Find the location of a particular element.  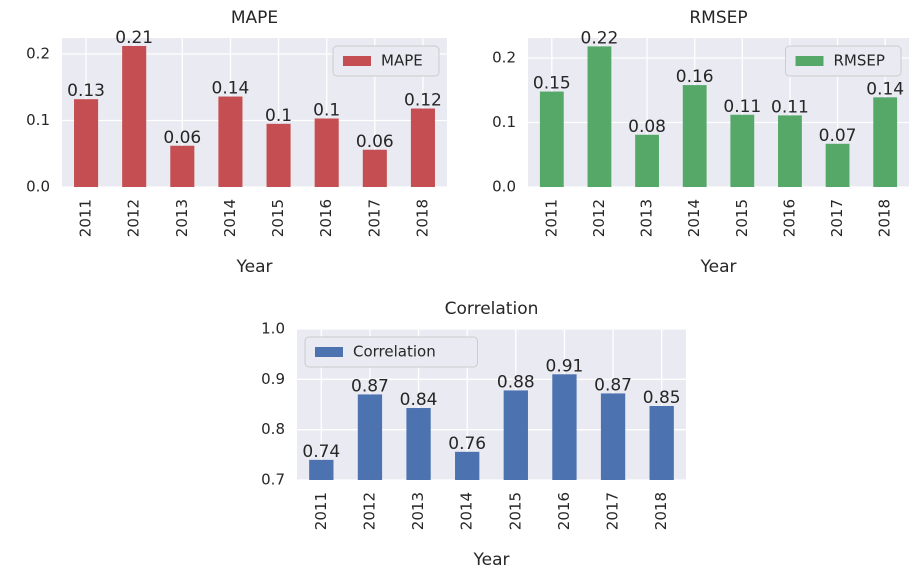

data-label: 0.21 is located at coordinates (134, 38).